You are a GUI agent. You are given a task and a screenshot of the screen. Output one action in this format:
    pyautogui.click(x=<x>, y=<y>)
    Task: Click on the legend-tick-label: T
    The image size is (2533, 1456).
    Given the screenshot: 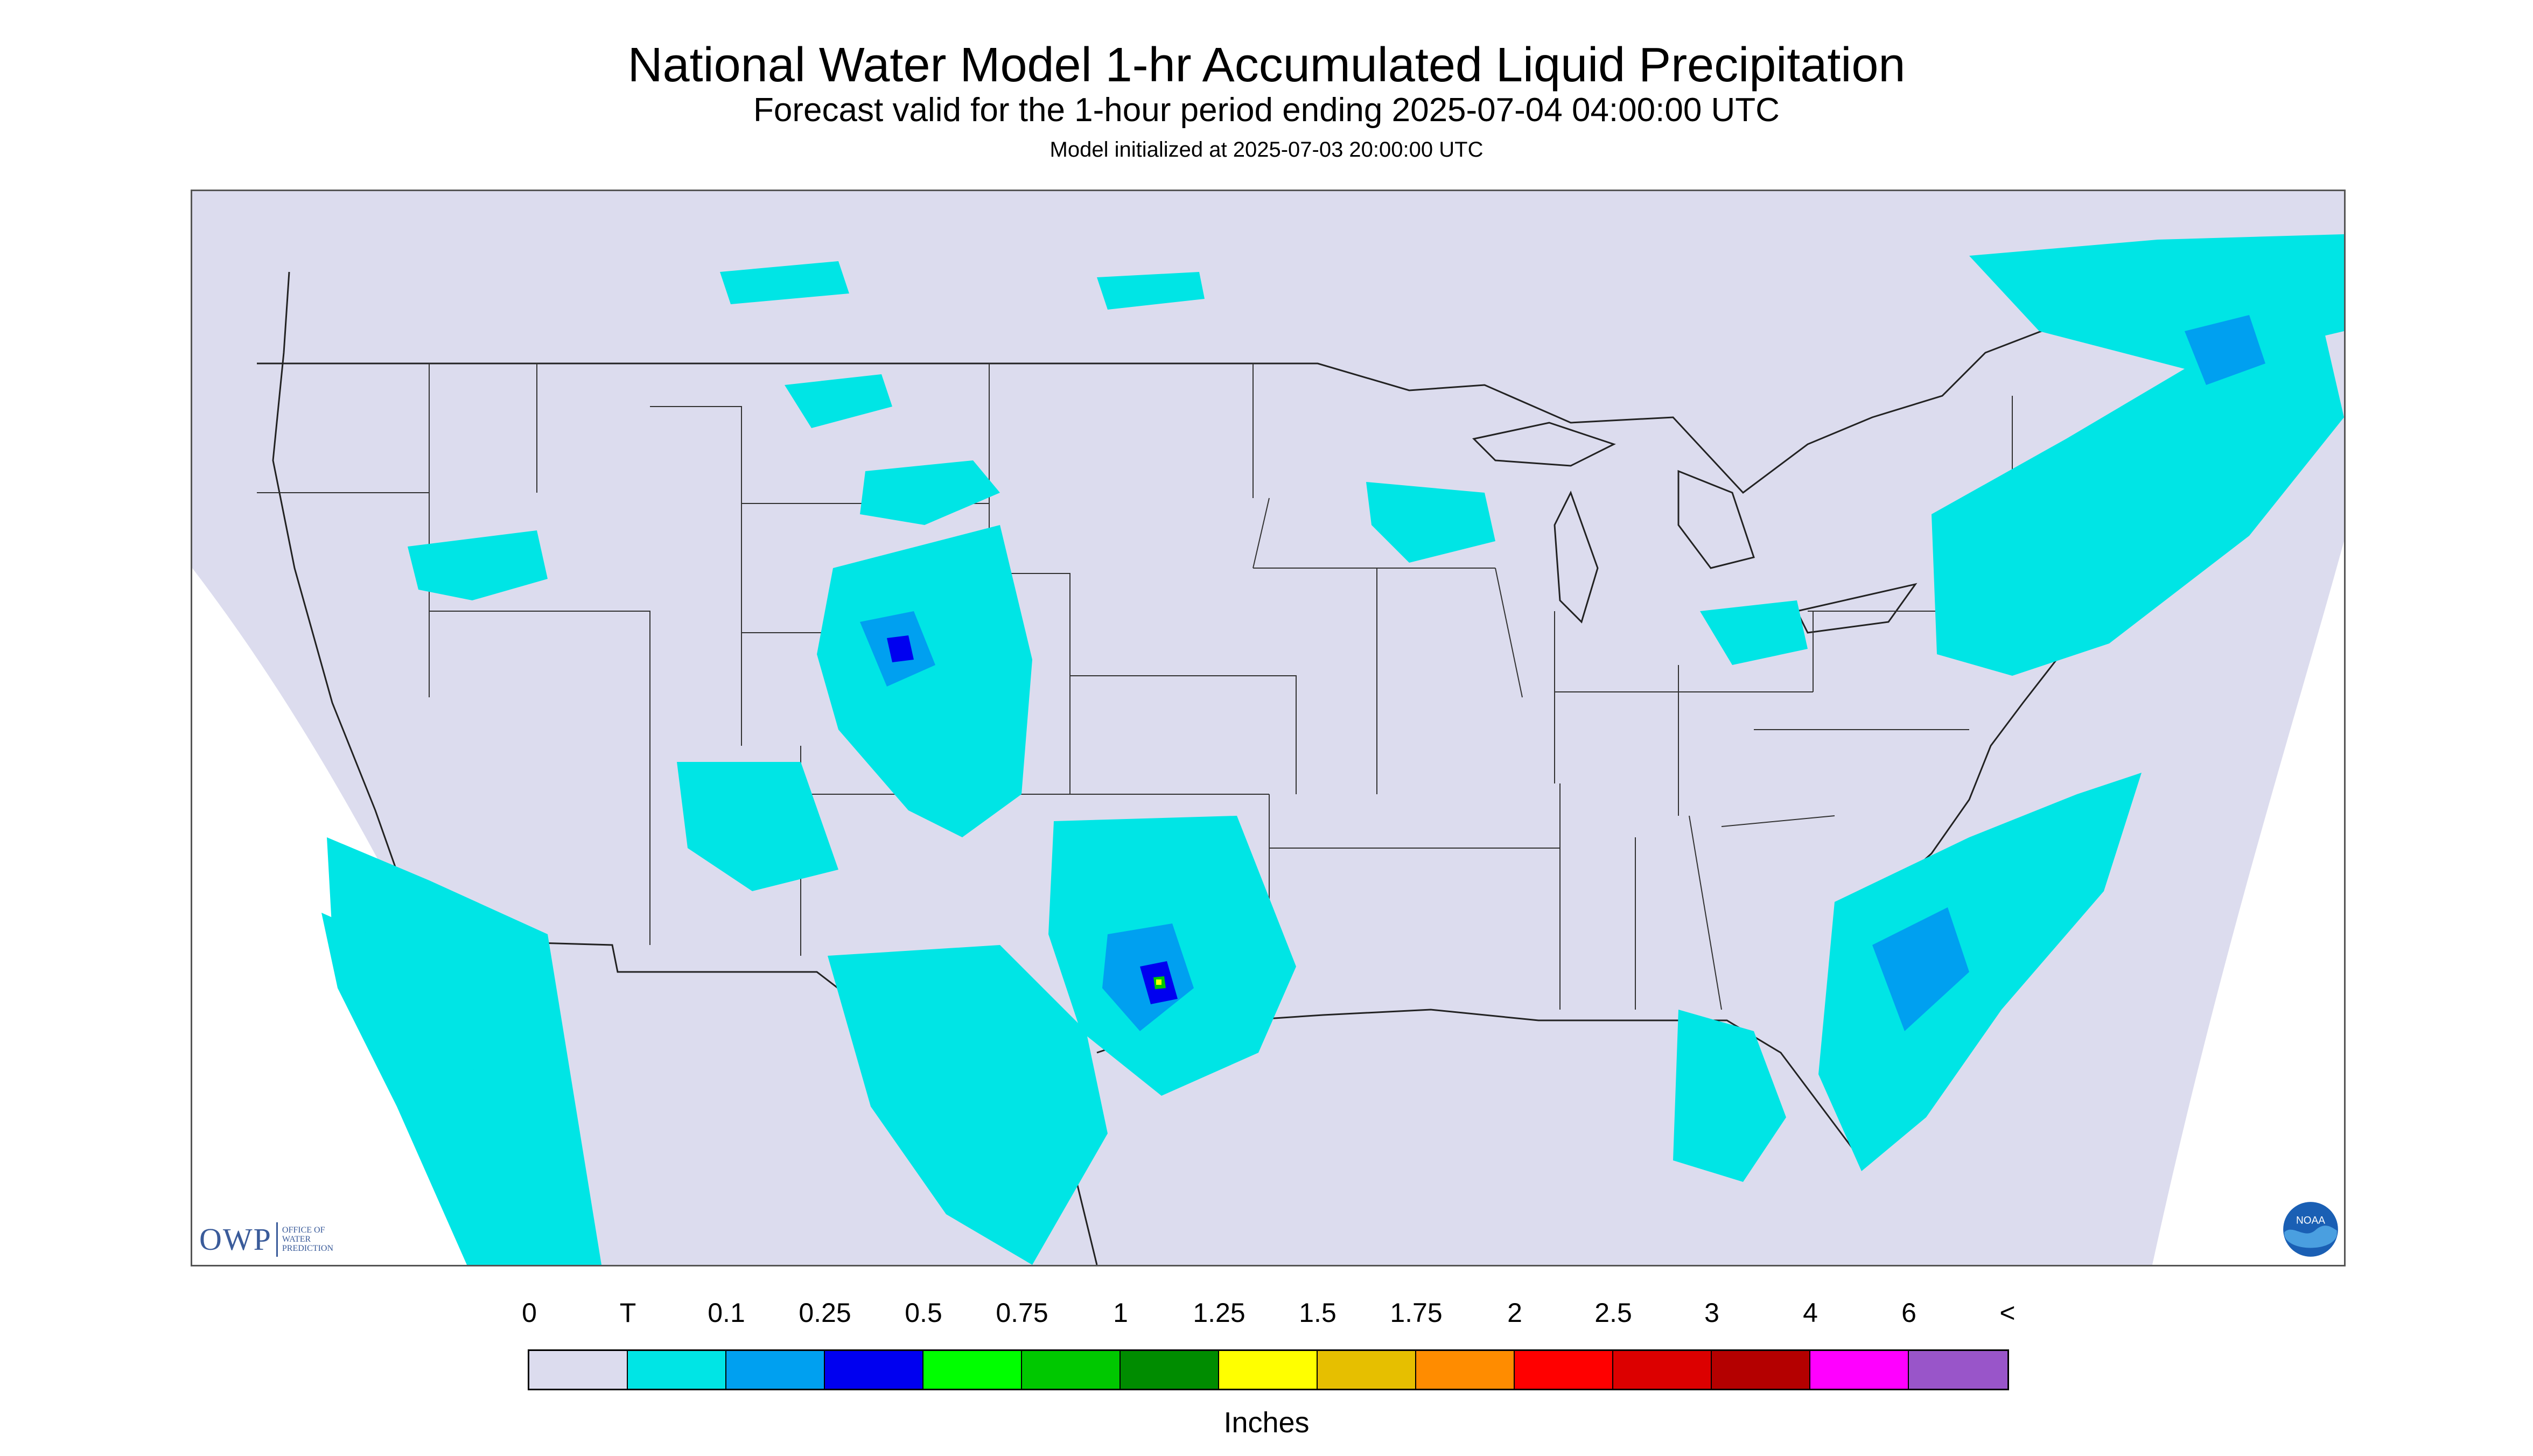 What is the action you would take?
    pyautogui.click(x=628, y=1313)
    